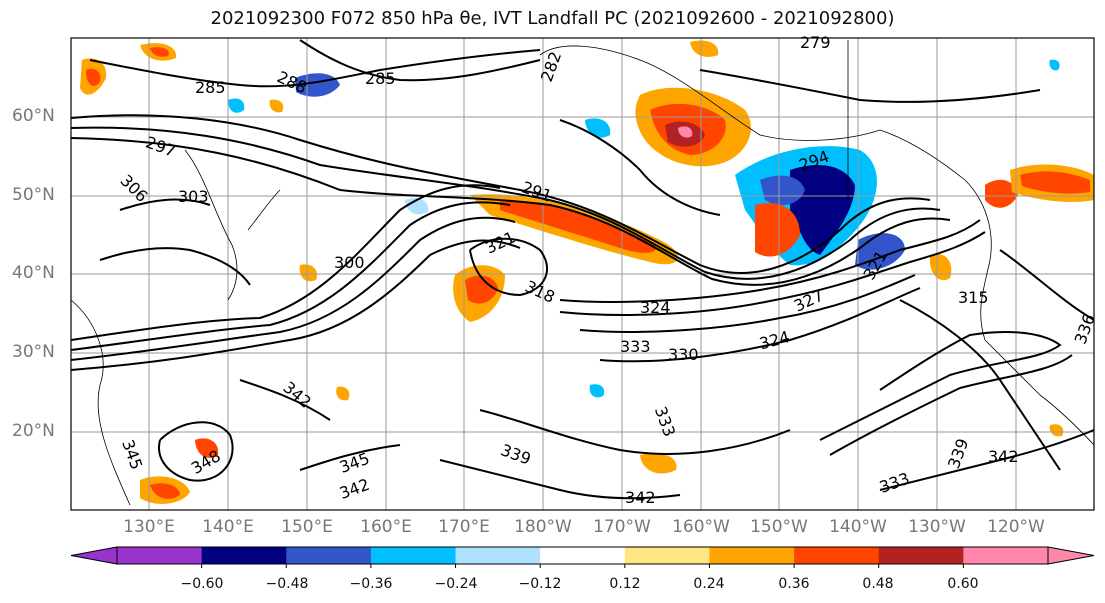  I want to click on colorbar-tick-label: 0.24, so click(709, 584).